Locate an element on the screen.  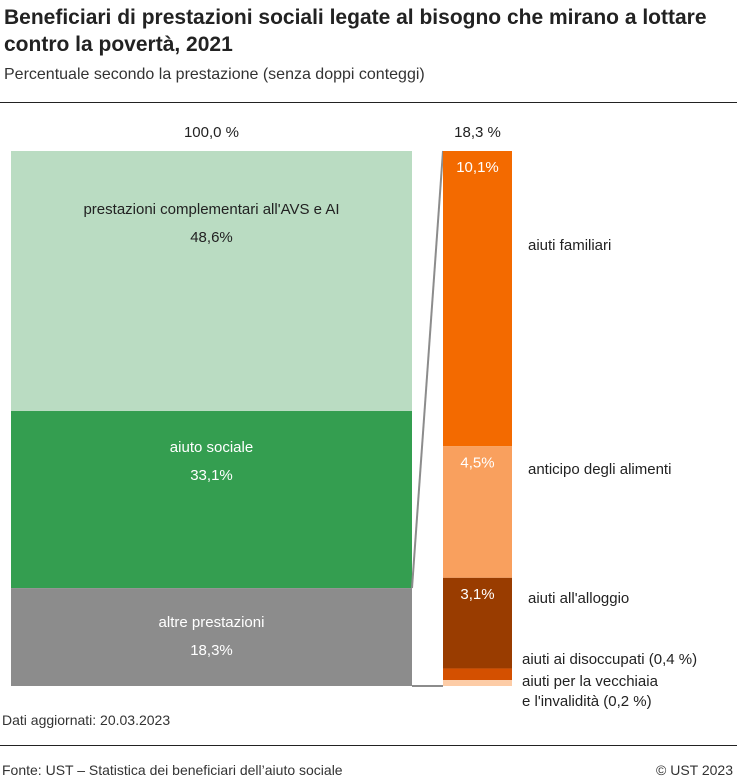
detail-segment-value: 10,1% is located at coordinates (477, 167).